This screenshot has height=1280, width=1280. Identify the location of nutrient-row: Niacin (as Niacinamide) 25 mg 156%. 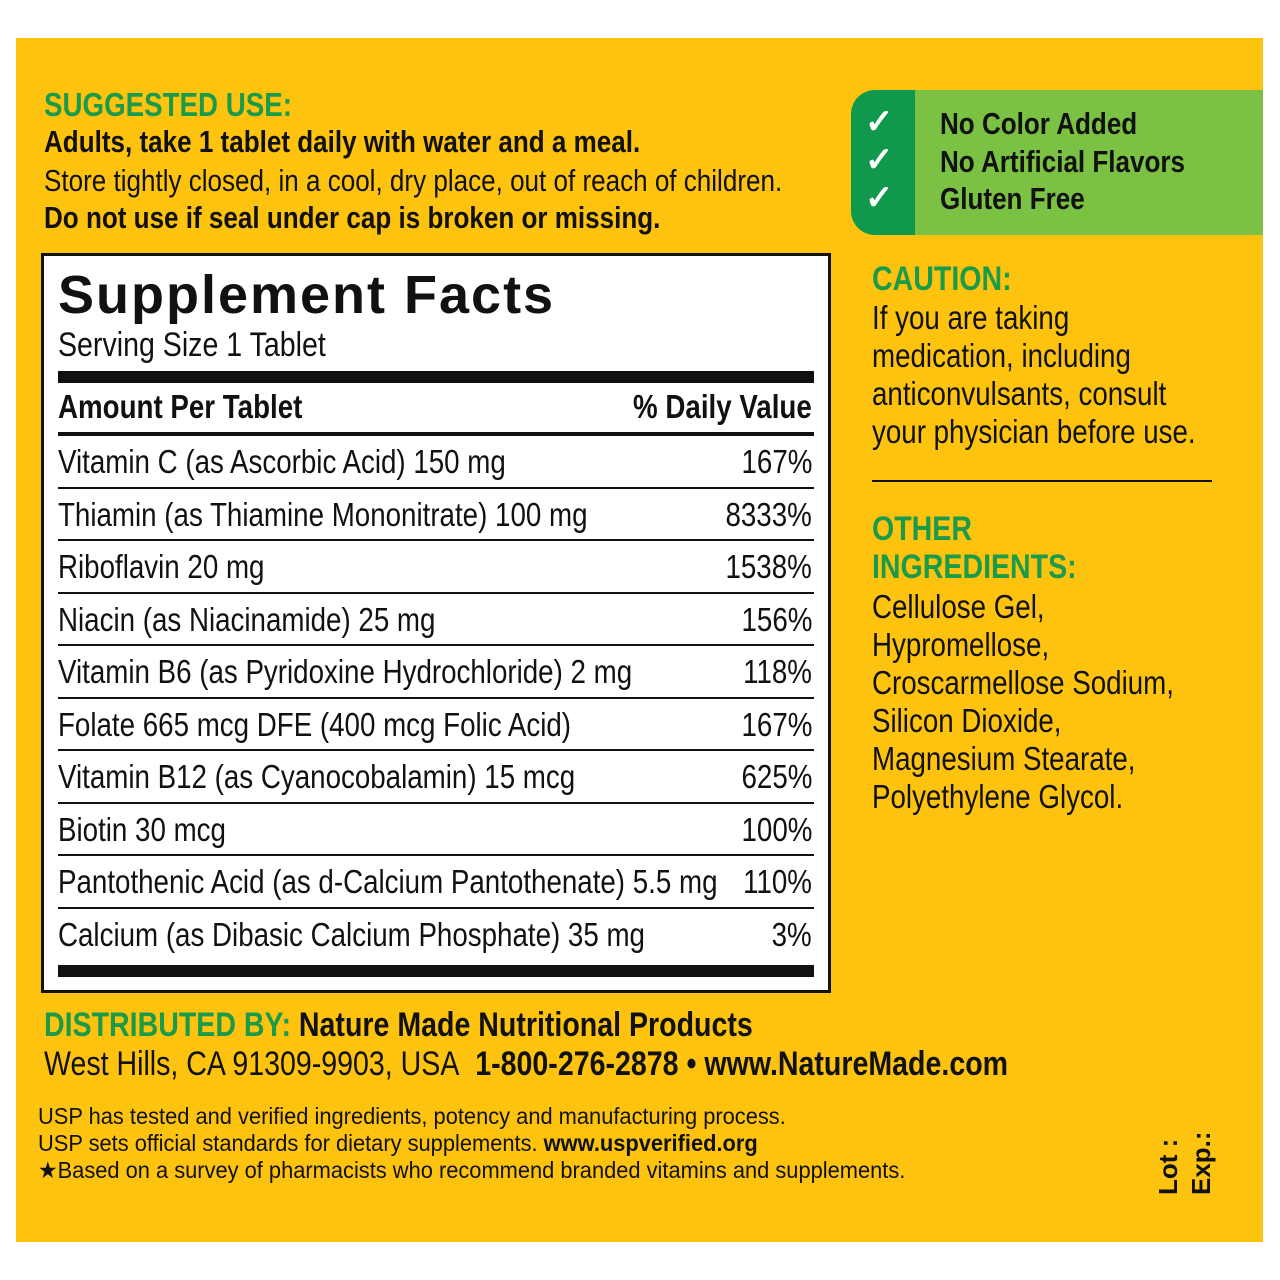
(436, 620).